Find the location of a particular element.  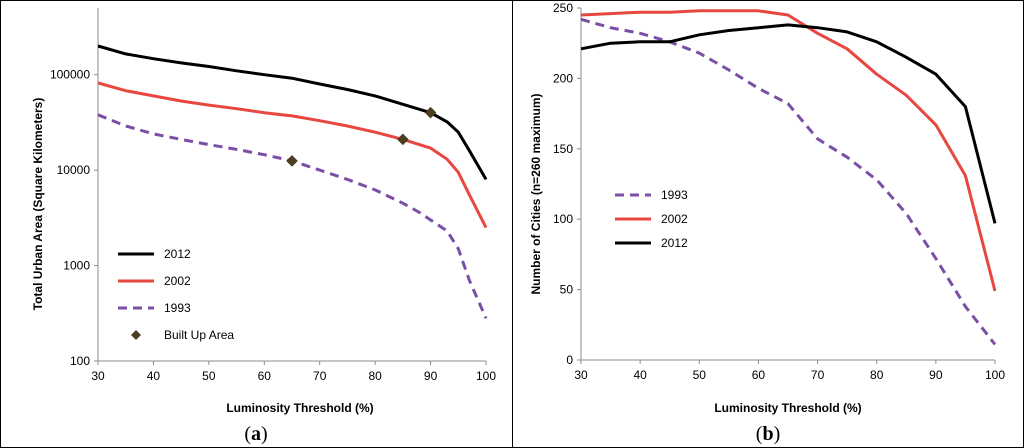

panel-a-y-tick-label: 100000 is located at coordinates (70, 75).